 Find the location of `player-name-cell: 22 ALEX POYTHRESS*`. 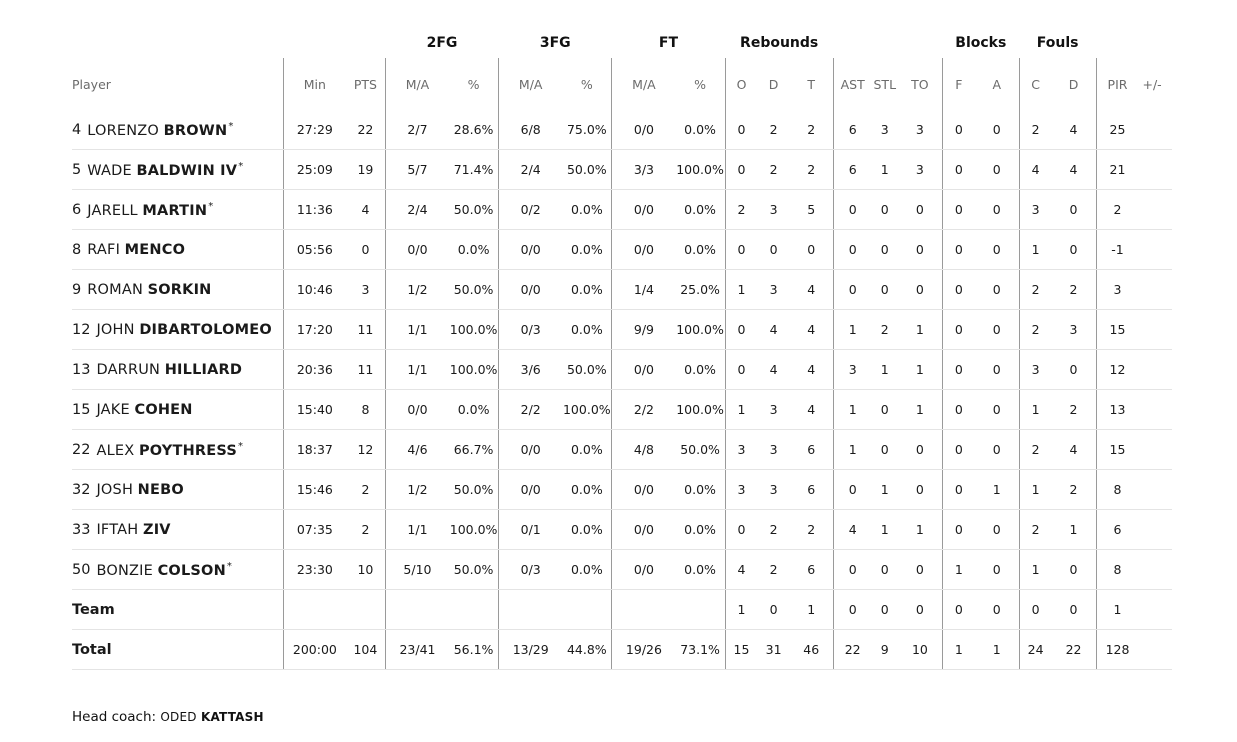

player-name-cell: 22 ALEX POYTHRESS* is located at coordinates (178, 449).